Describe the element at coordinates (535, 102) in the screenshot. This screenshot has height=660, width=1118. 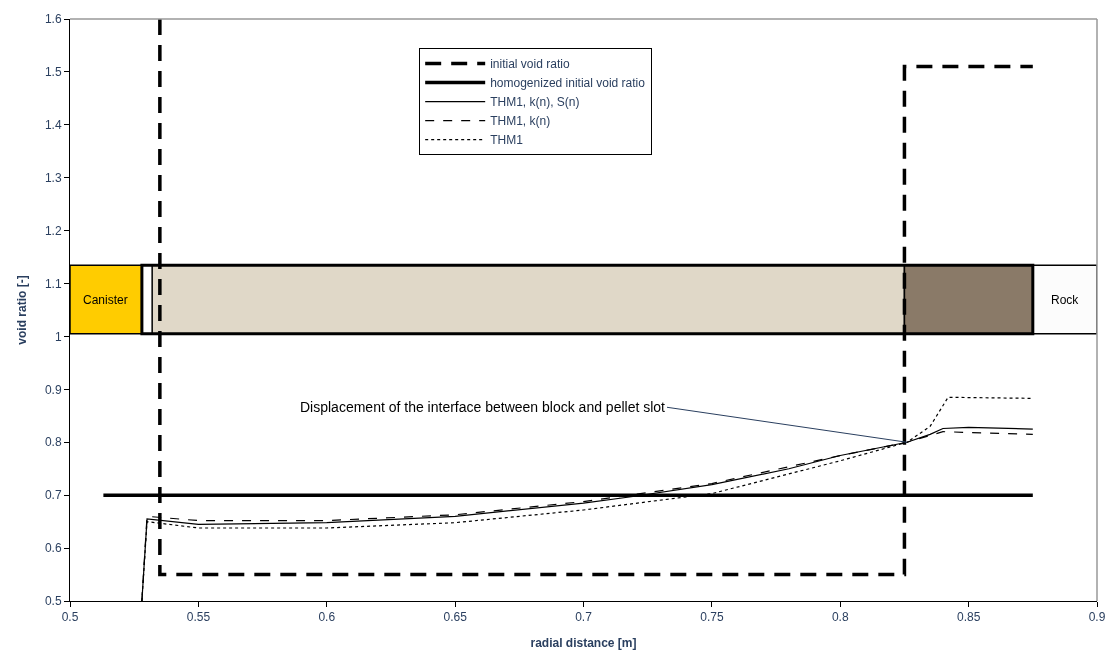
I see `legend-label: THM1, k(n), S(n)` at that location.